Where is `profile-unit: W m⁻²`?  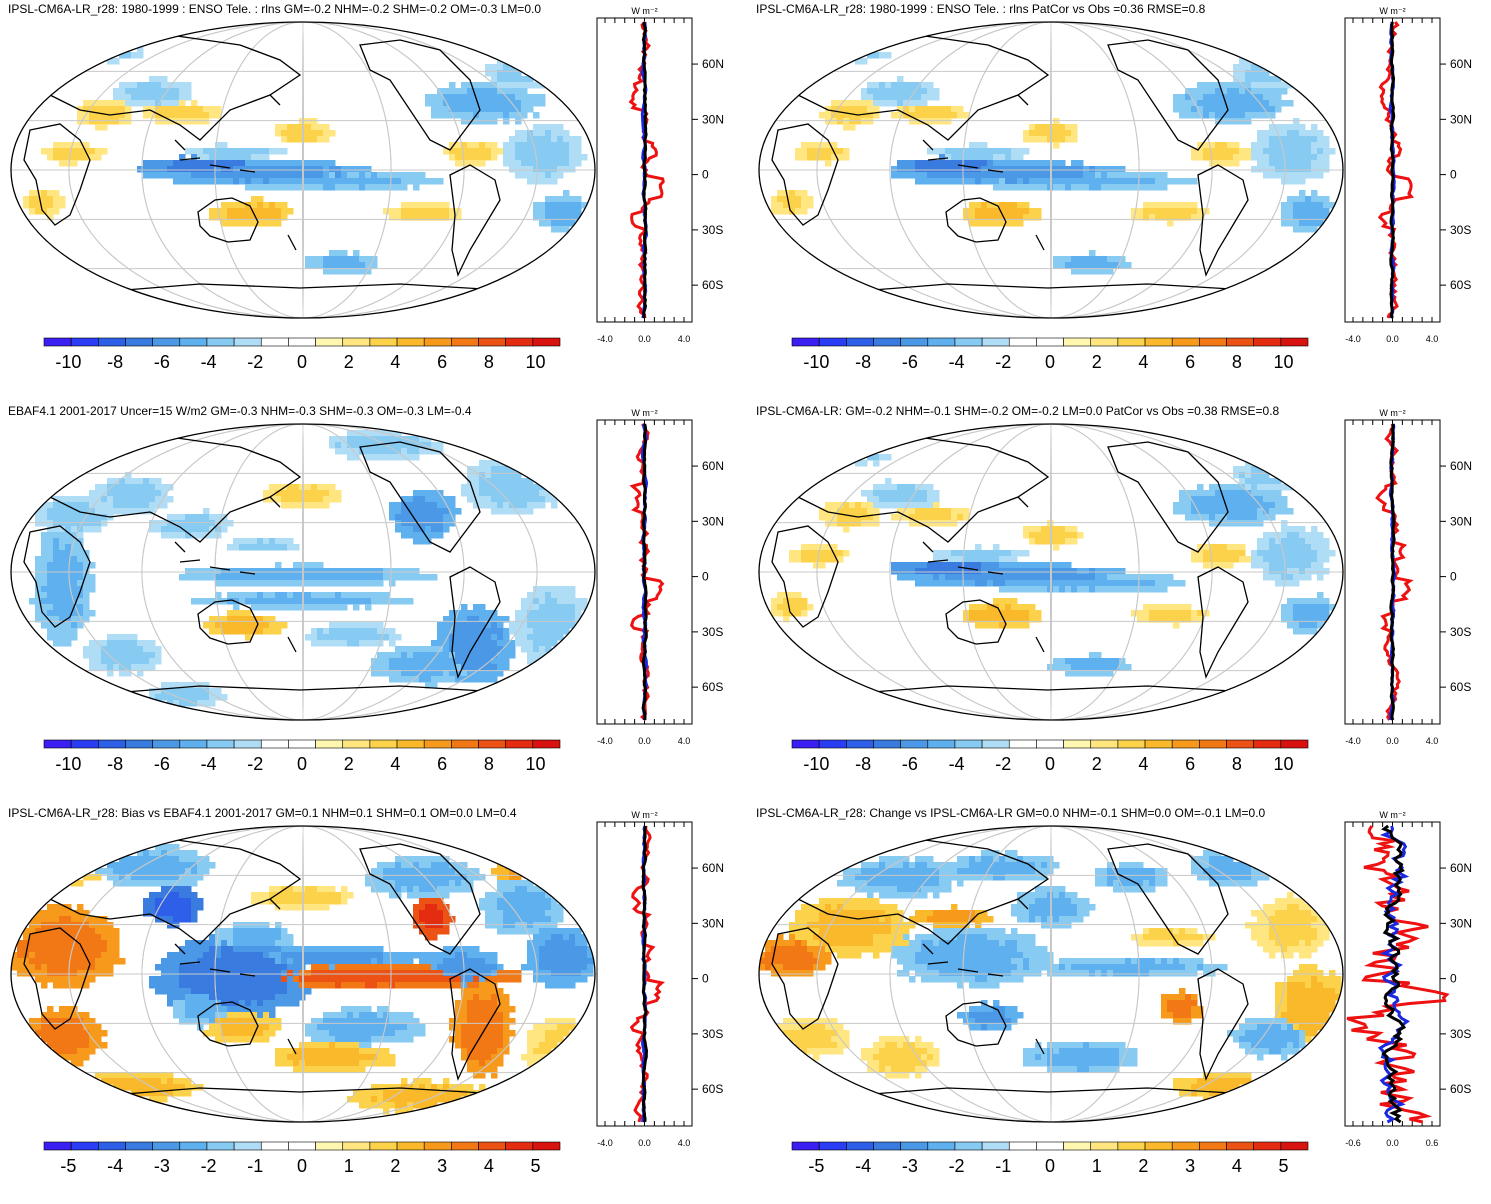
profile-unit: W m⁻² is located at coordinates (1392, 11).